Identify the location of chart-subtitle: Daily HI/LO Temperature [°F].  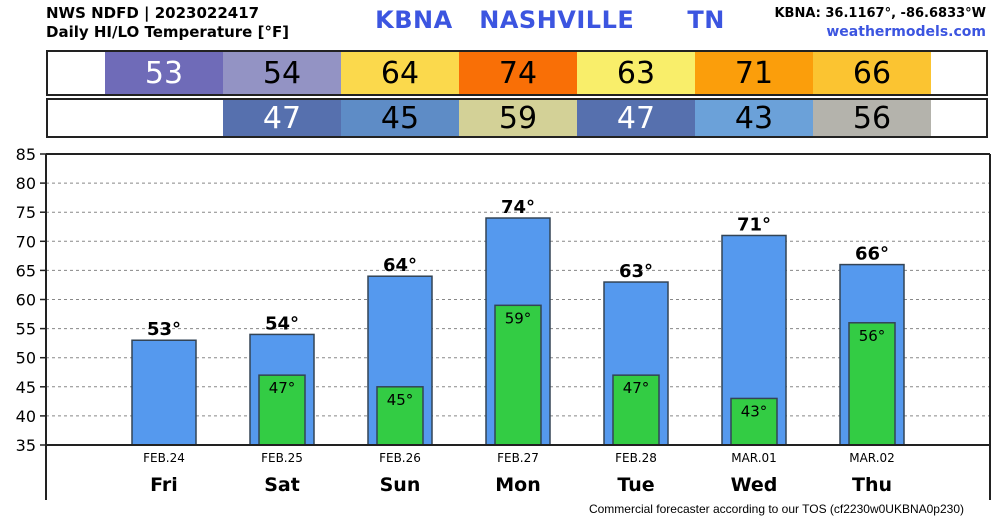
(168, 32).